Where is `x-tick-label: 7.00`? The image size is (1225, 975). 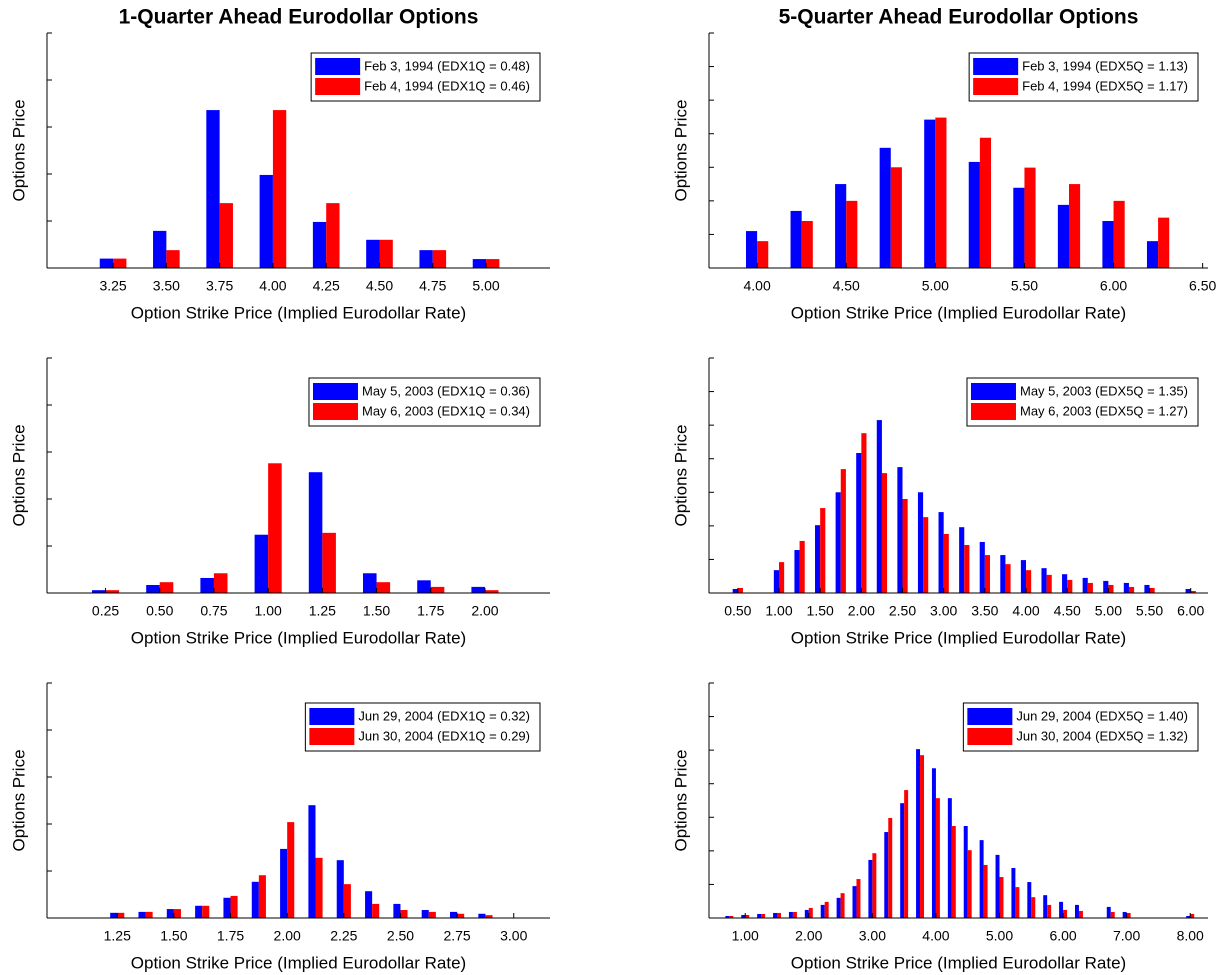 x-tick-label: 7.00 is located at coordinates (1126, 936).